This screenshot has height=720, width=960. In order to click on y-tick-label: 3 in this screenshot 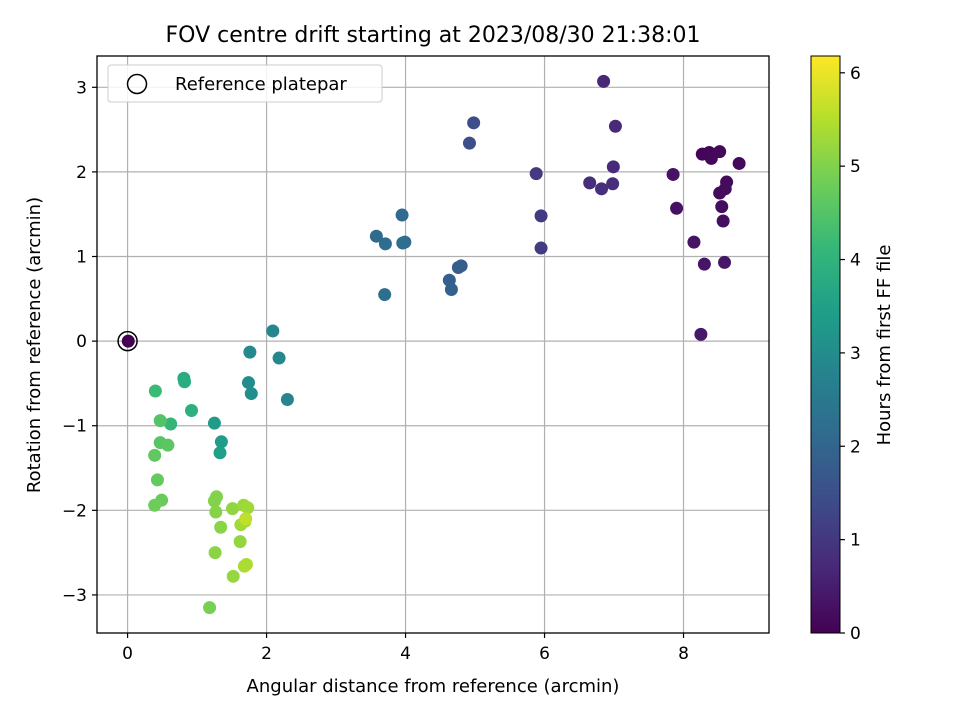, I will do `click(81, 88)`.